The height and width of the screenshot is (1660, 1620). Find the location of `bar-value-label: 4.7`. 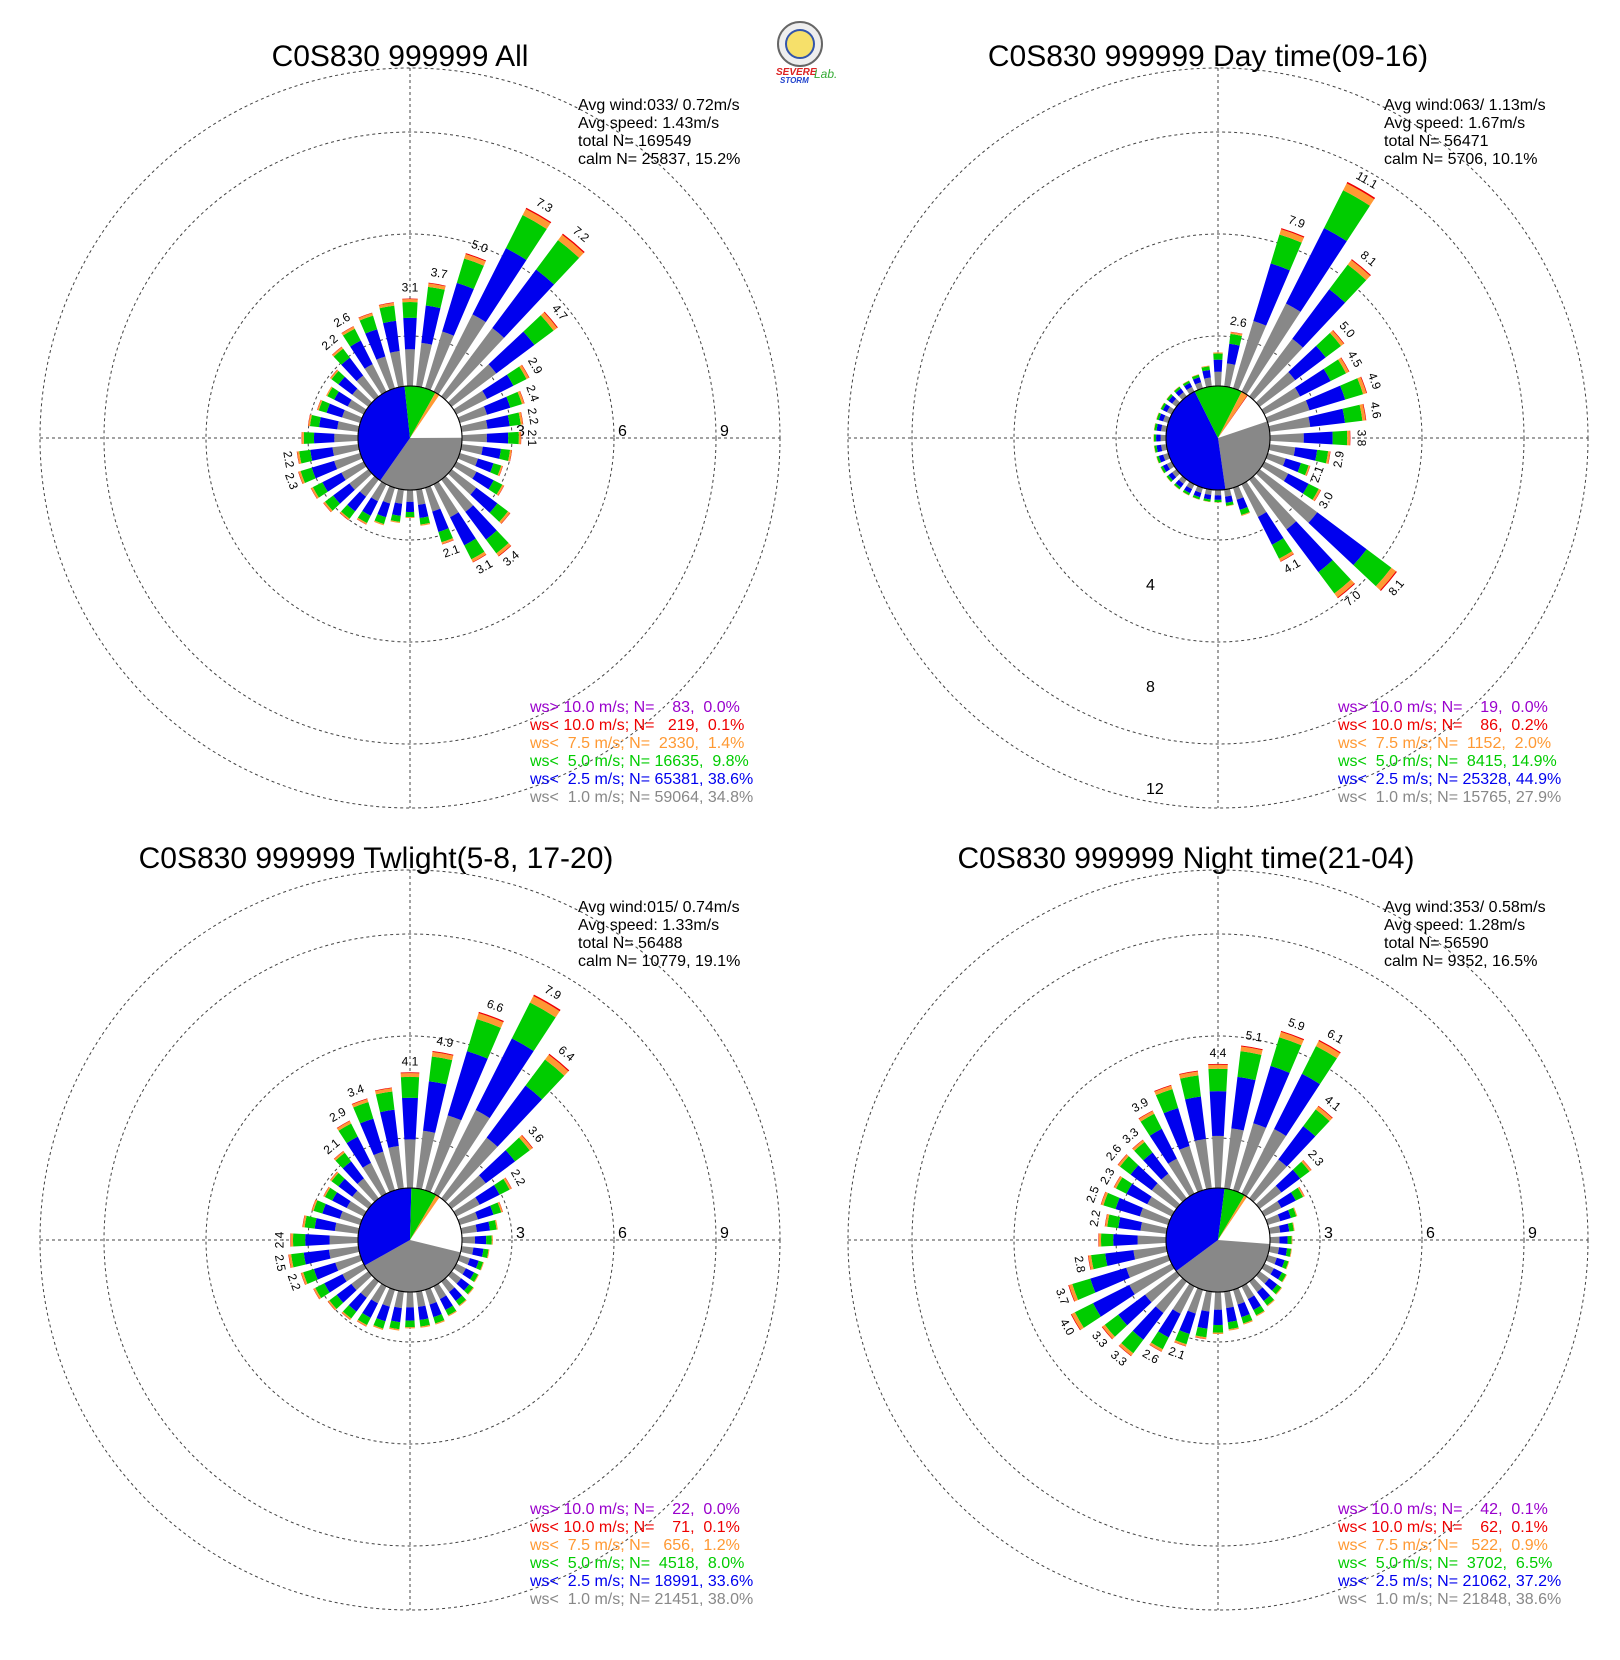

bar-value-label: 4.7 is located at coordinates (560, 312).